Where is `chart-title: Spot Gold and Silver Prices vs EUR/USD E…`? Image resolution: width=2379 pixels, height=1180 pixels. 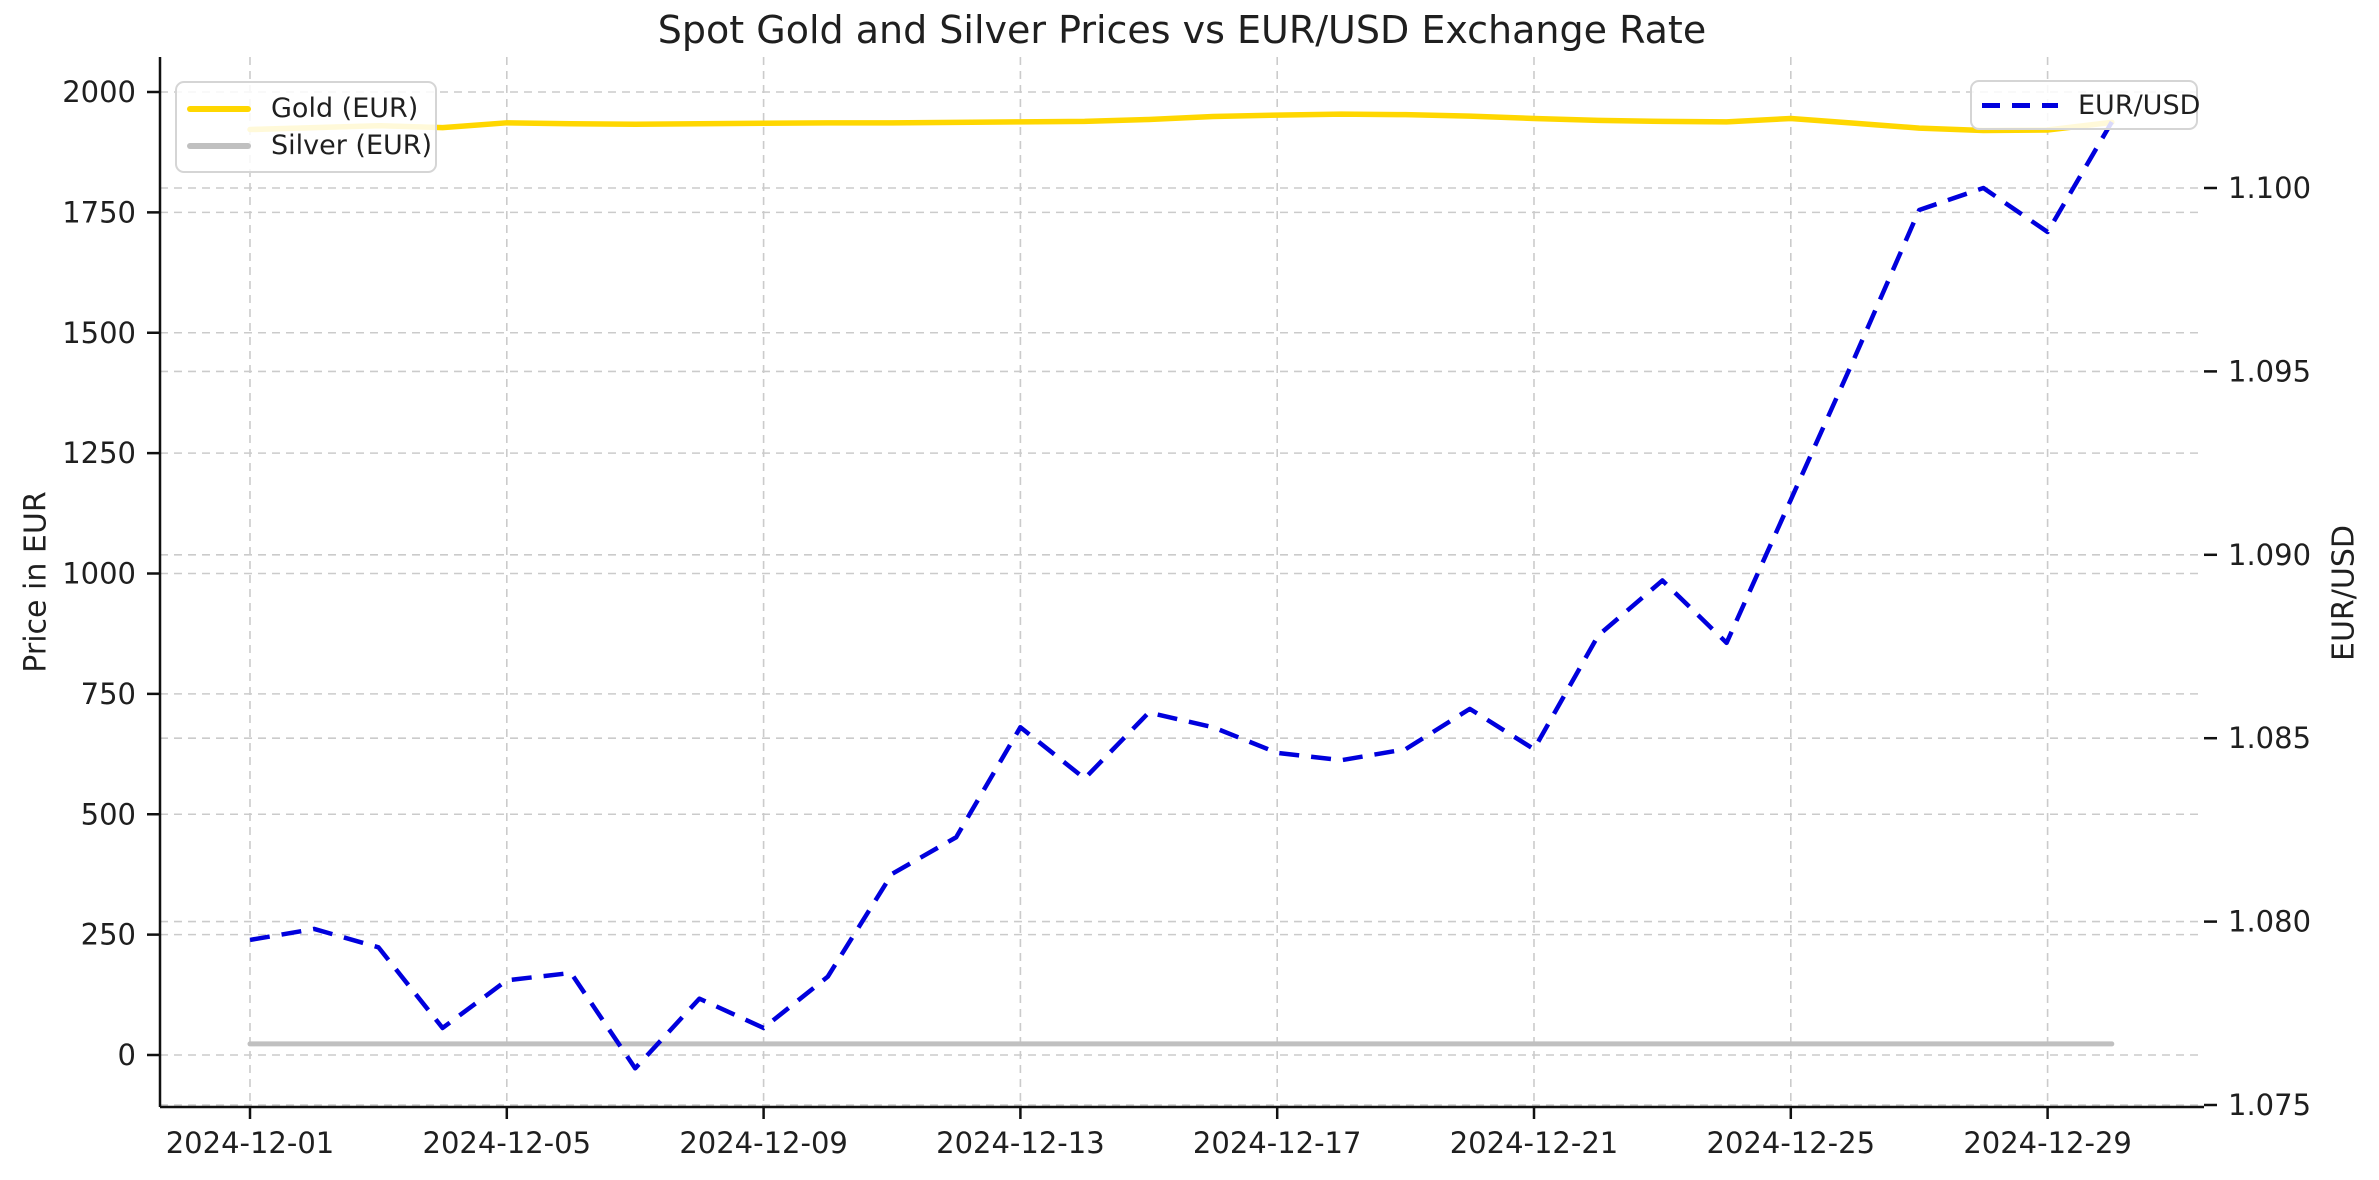 chart-title: Spot Gold and Silver Prices vs EUR/USD E… is located at coordinates (1182, 30).